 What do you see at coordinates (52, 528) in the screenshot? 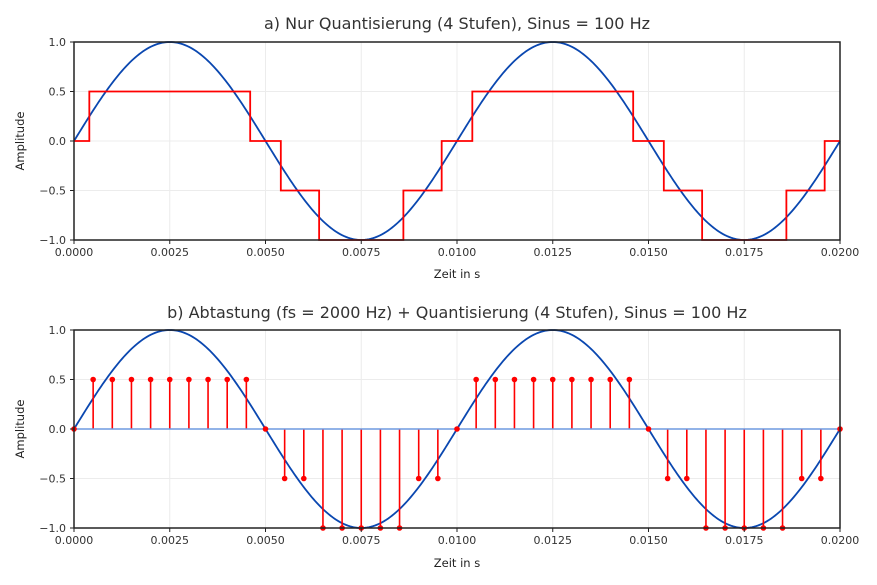
I see `panel-b-ytick-label-0: −1.0` at bounding box center [52, 528].